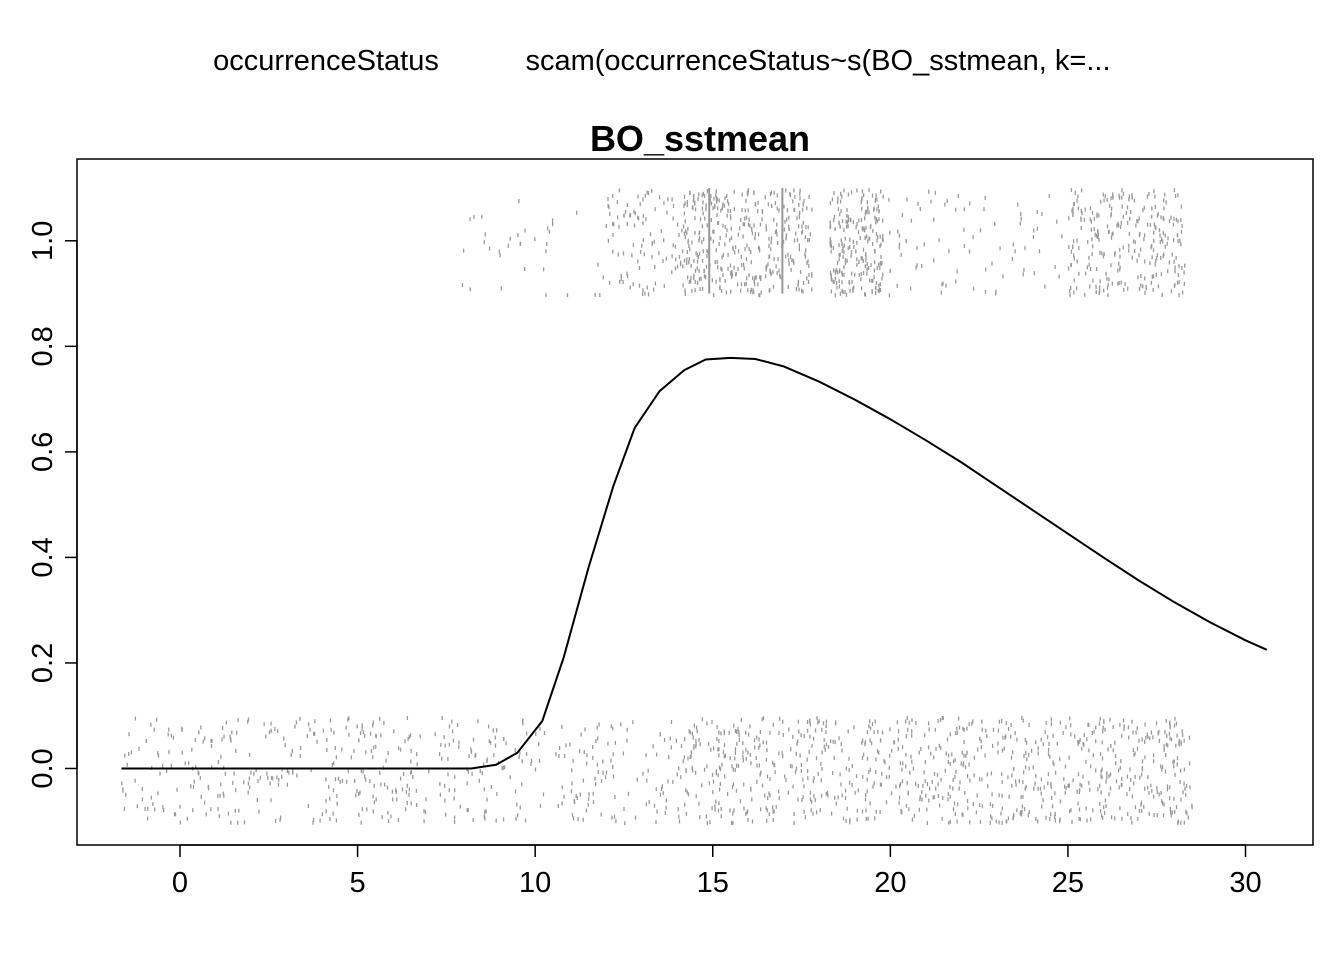  I want to click on y-tick-label: 0.0, so click(43, 768).